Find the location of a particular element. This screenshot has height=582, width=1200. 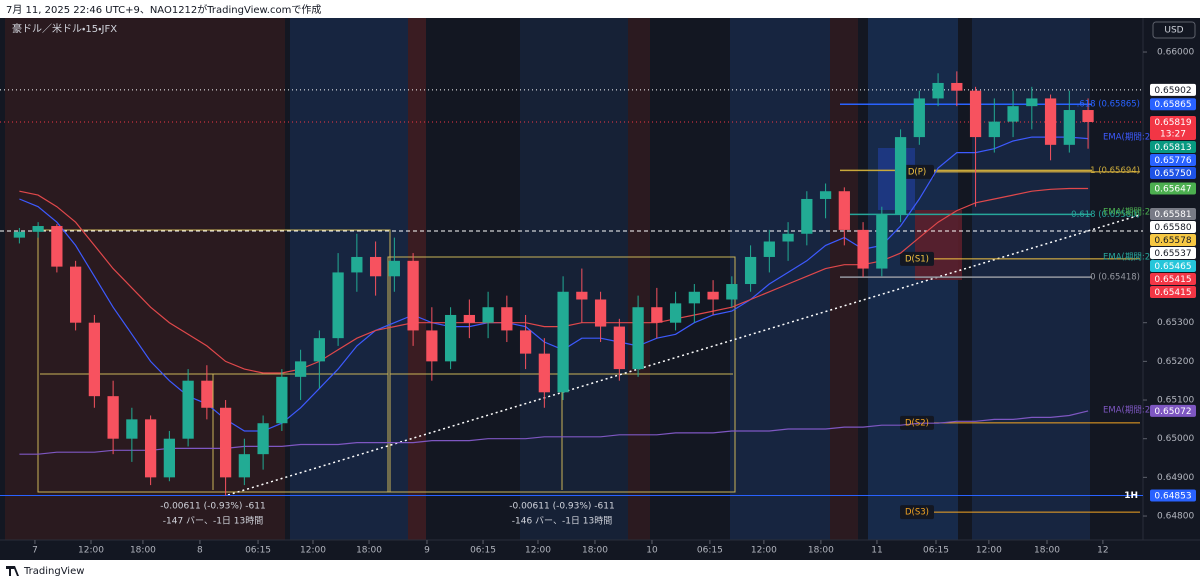

price-label: 0.65819 is located at coordinates (1172, 123).